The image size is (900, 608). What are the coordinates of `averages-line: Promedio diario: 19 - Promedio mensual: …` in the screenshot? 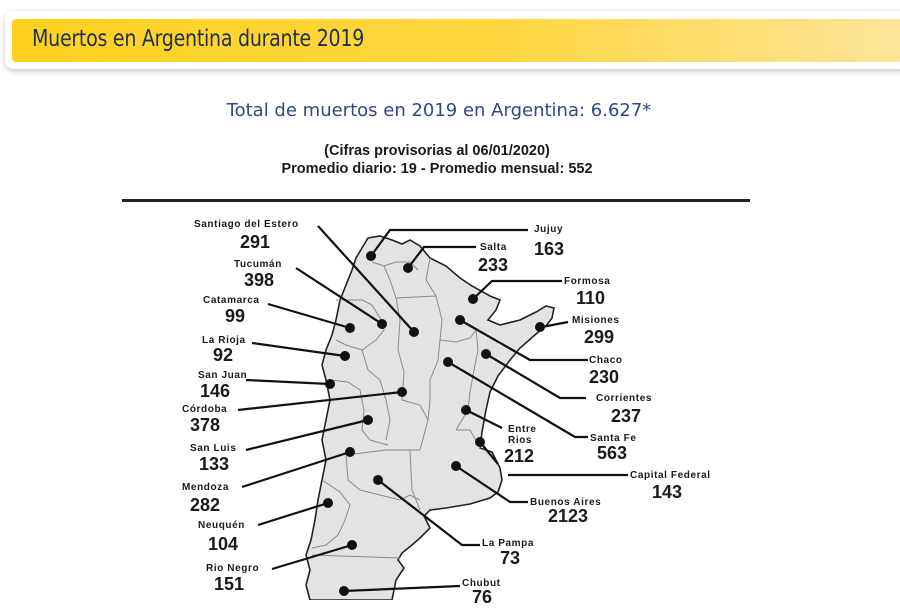 It's located at (437, 169).